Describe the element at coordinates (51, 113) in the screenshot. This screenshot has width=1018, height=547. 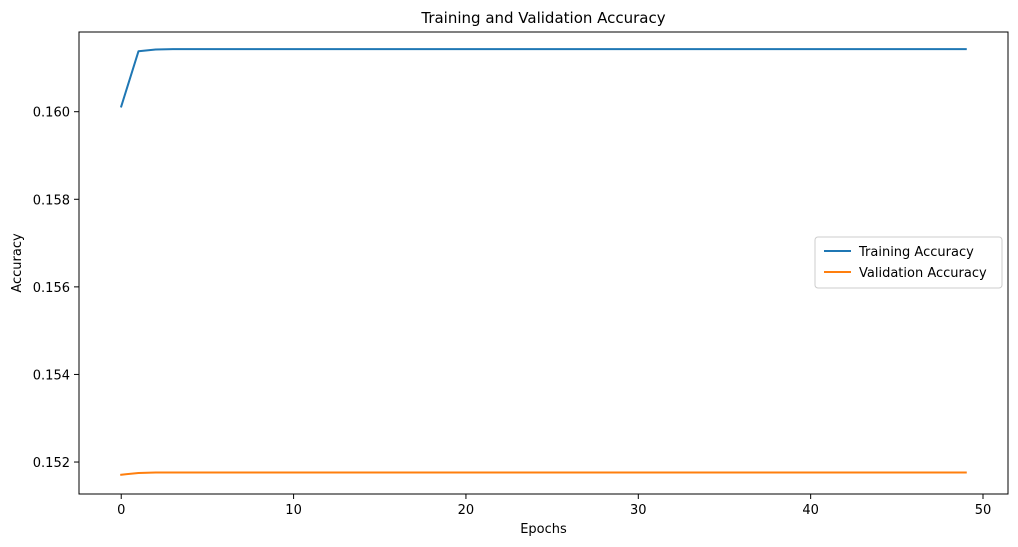
I see `y-tick-label: 0.160` at that location.